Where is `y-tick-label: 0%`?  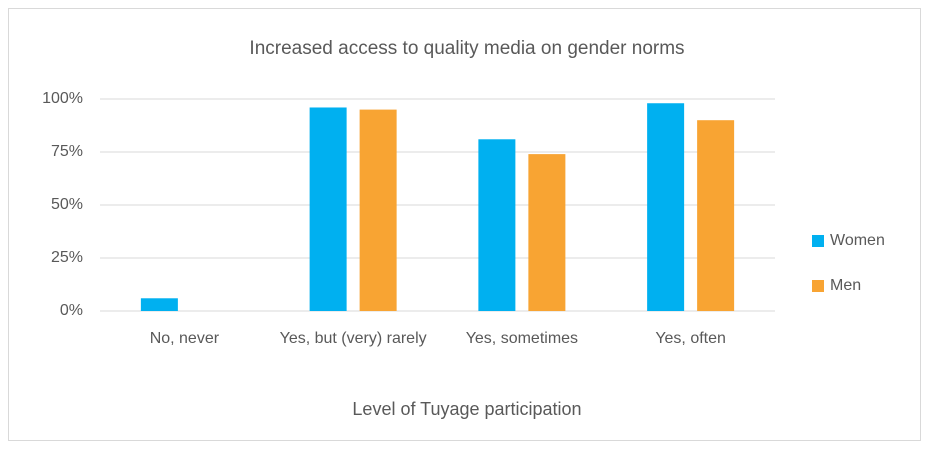
y-tick-label: 0% is located at coordinates (71, 310).